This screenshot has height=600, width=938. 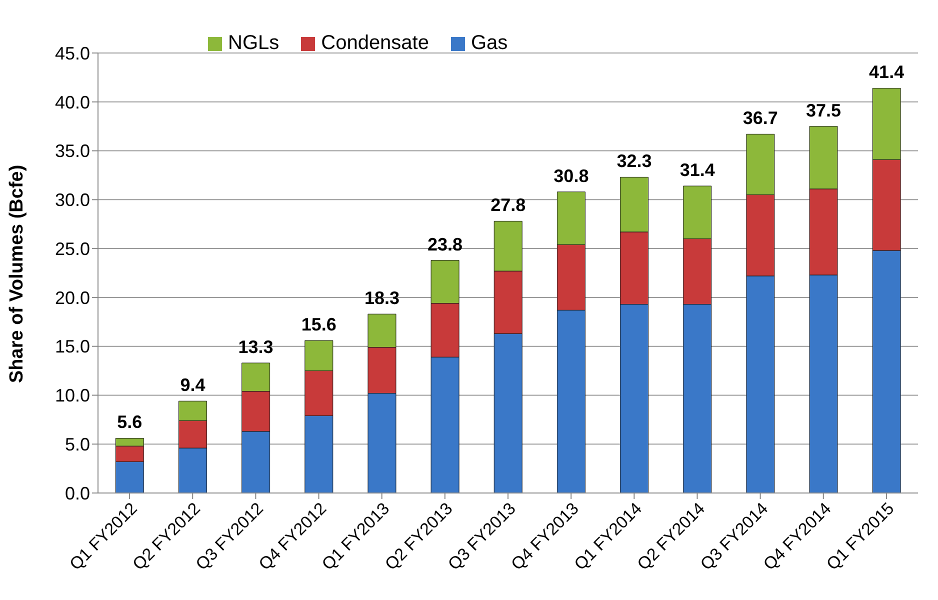 What do you see at coordinates (256, 346) in the screenshot?
I see `total-label: 13.3` at bounding box center [256, 346].